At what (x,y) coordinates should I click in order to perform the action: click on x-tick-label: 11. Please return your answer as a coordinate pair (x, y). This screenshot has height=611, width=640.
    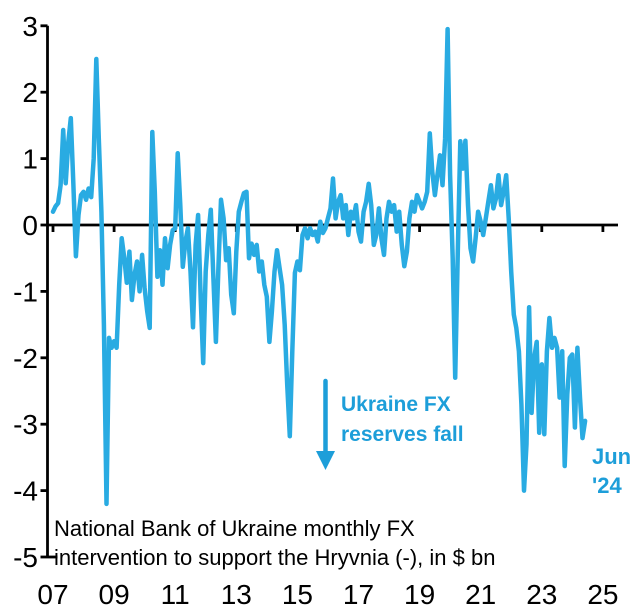
    Looking at the image, I should click on (175, 594).